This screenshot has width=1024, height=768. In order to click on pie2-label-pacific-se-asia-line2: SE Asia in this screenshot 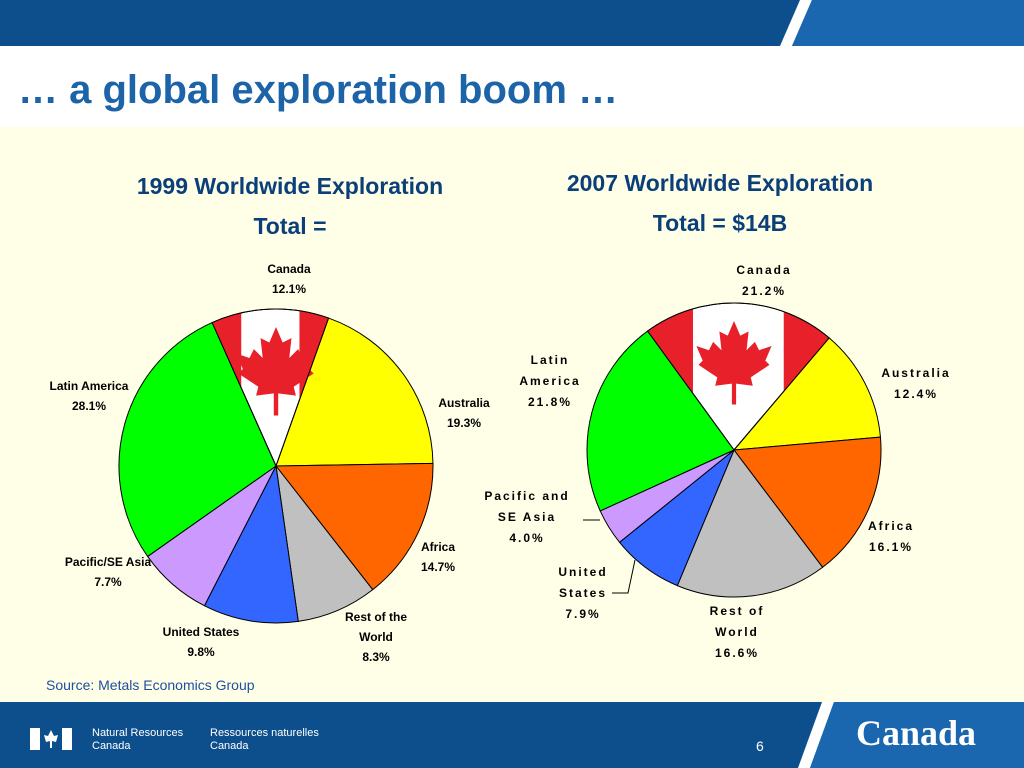, I will do `click(527, 517)`.